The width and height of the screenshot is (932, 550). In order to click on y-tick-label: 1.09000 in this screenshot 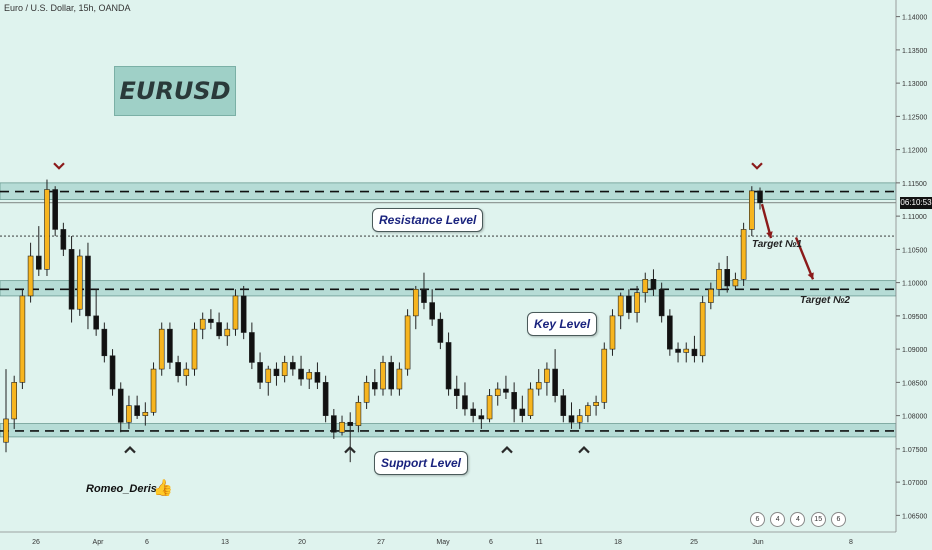, I will do `click(914, 350)`.